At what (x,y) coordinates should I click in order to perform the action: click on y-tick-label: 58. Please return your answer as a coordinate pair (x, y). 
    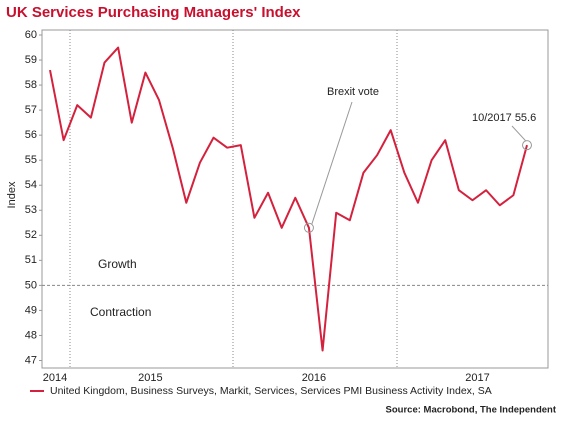
    Looking at the image, I should click on (31, 85).